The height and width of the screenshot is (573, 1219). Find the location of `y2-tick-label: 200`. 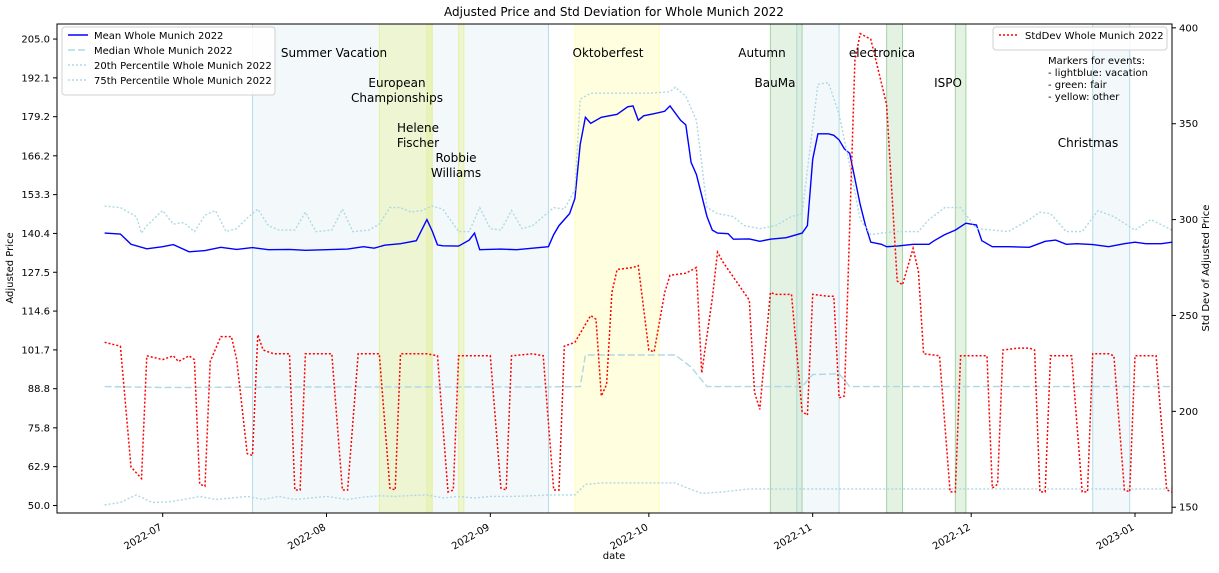

y2-tick-label: 200 is located at coordinates (1188, 412).